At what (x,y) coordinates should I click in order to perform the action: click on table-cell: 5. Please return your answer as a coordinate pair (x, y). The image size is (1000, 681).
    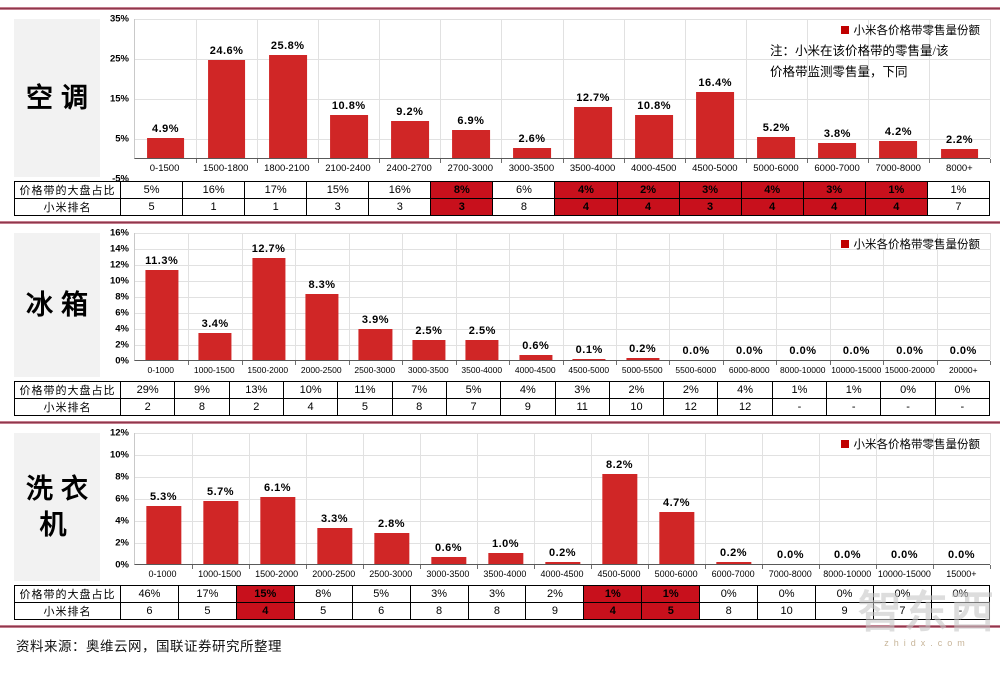
    Looking at the image, I should click on (671, 611).